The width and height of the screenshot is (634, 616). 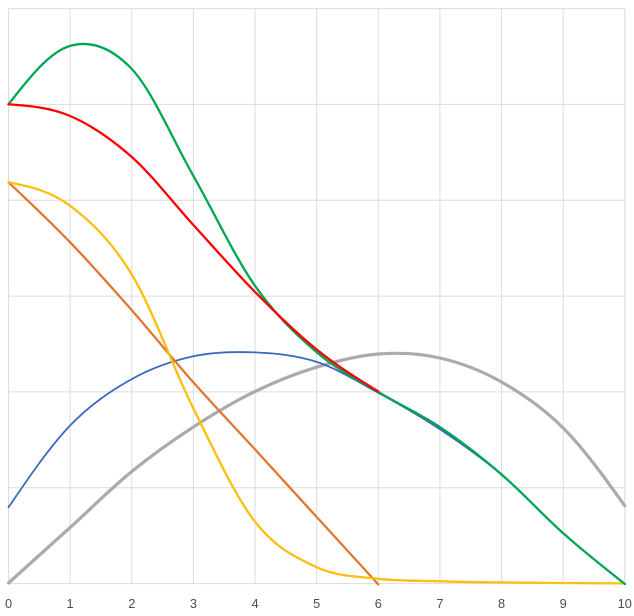 What do you see at coordinates (131, 603) in the screenshot?
I see `svg-text: 2` at bounding box center [131, 603].